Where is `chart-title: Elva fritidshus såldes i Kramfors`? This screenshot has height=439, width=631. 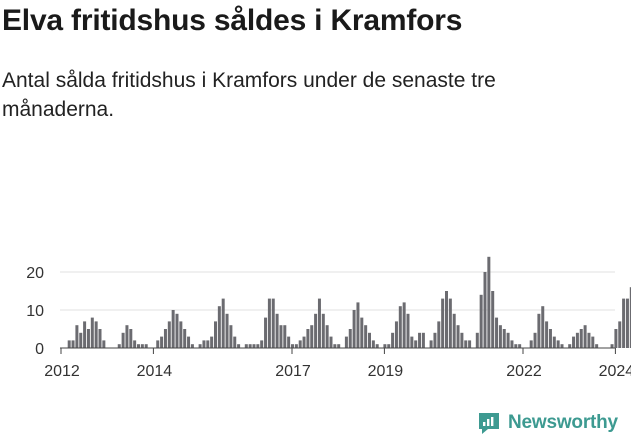
chart-title: Elva fritidshus såldes i Kramfors is located at coordinates (232, 20).